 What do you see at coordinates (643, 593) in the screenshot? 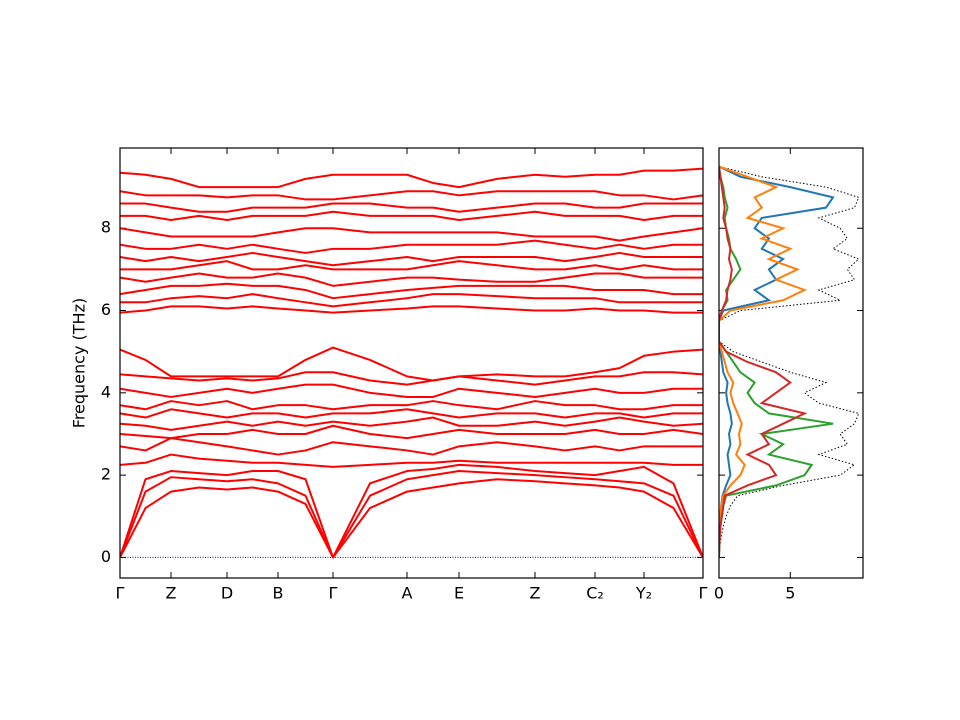
I see `x-tick-label: Y₂` at bounding box center [643, 593].